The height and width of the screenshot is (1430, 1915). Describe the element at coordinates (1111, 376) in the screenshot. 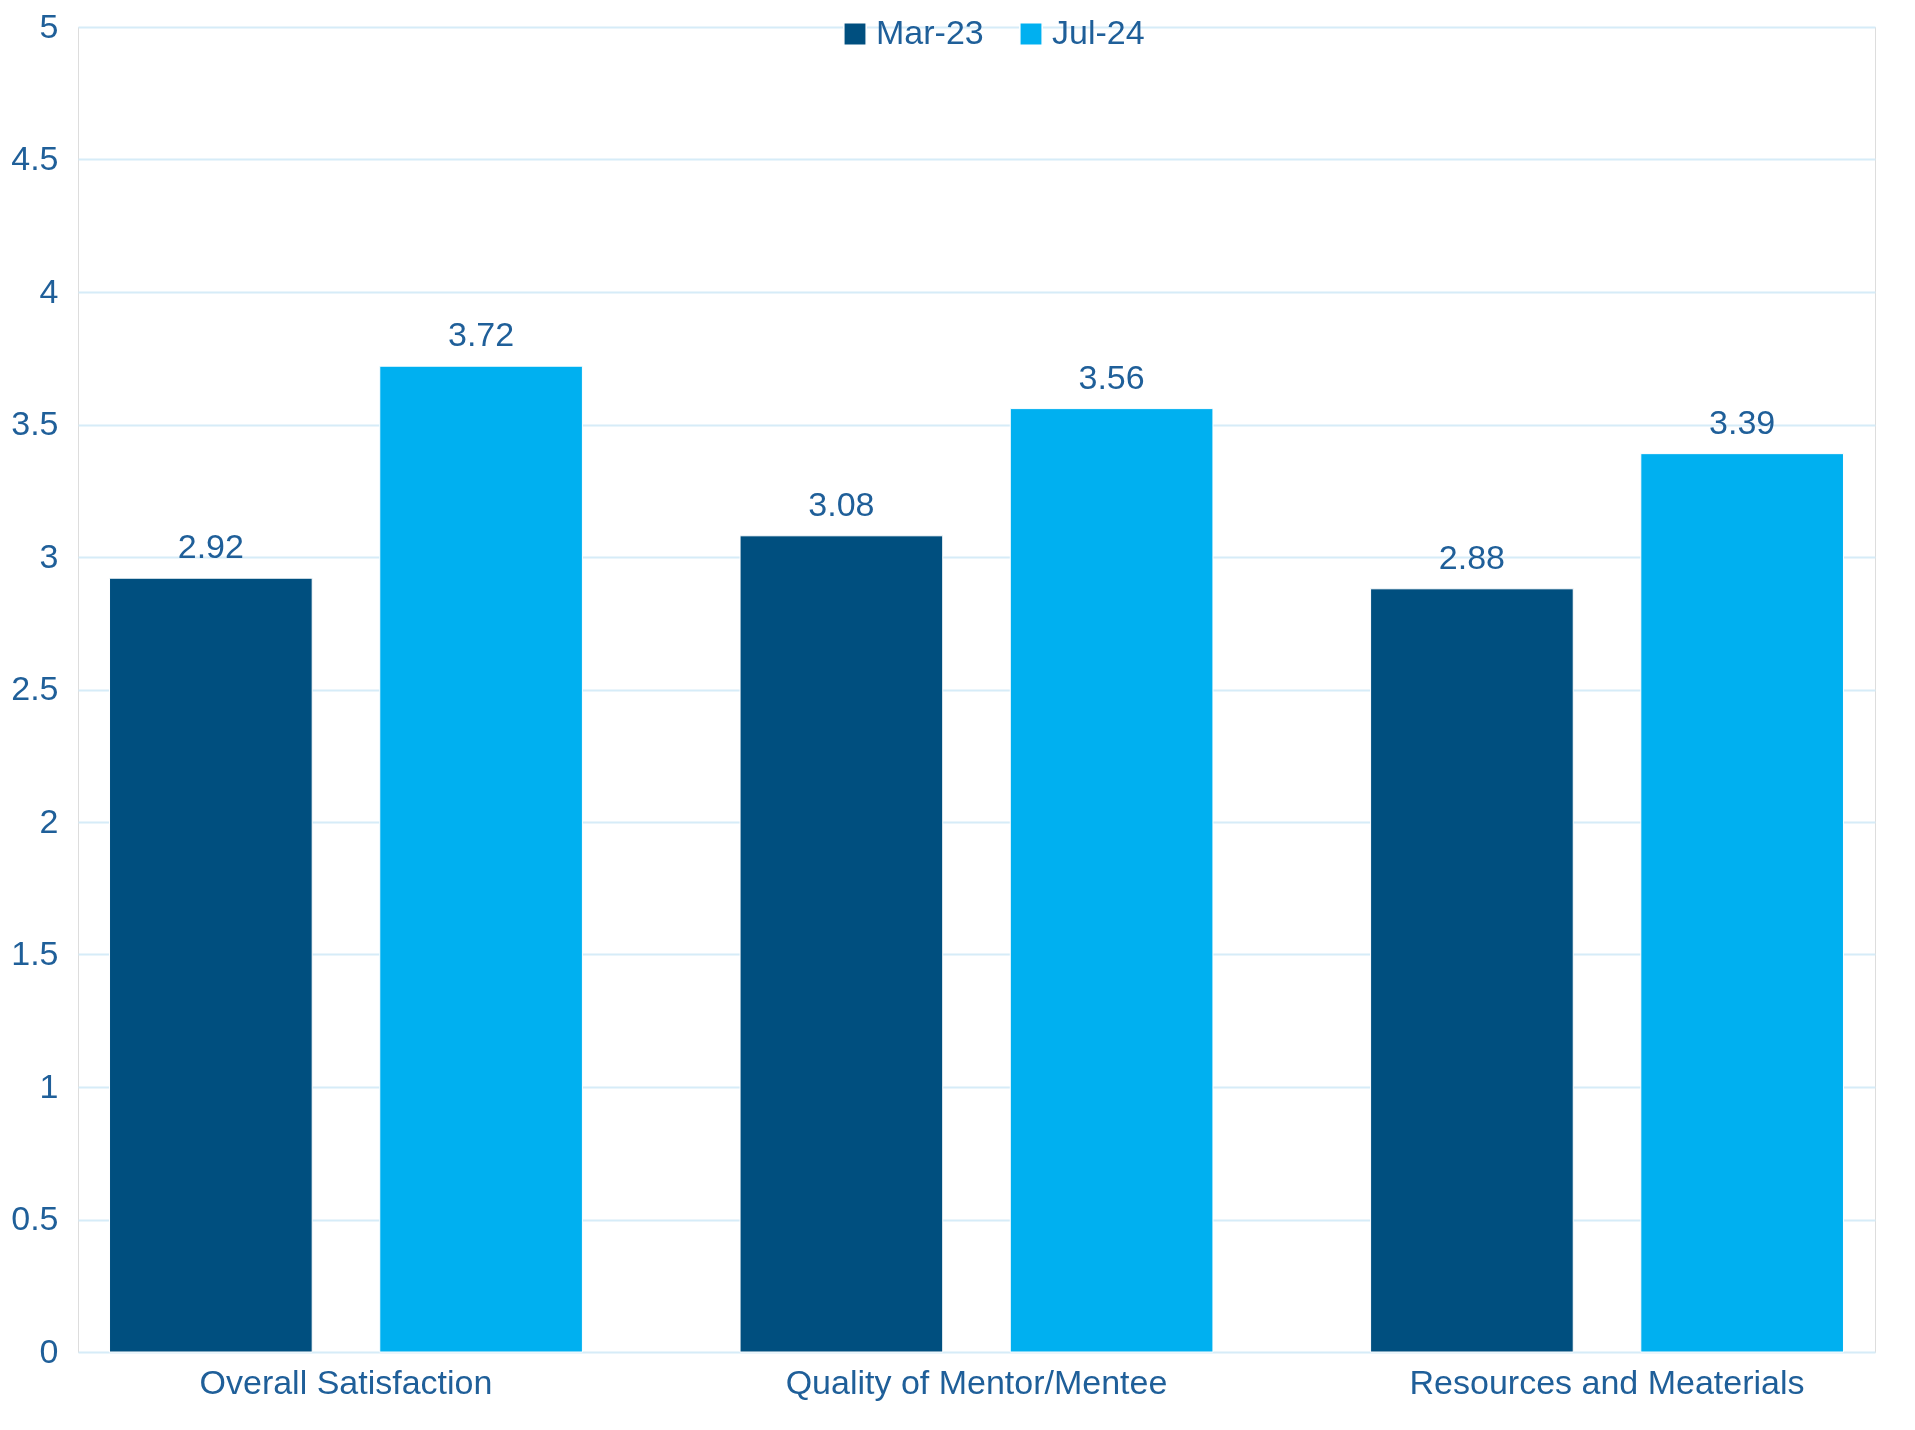

I see `data-label: 3.56` at that location.